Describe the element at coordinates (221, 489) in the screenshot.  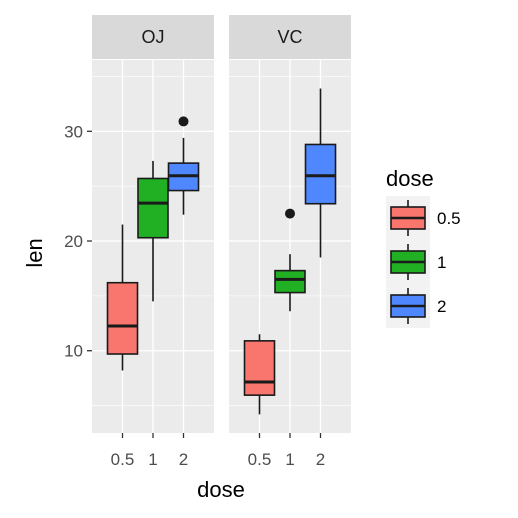
I see `x-axis-title: dose` at that location.